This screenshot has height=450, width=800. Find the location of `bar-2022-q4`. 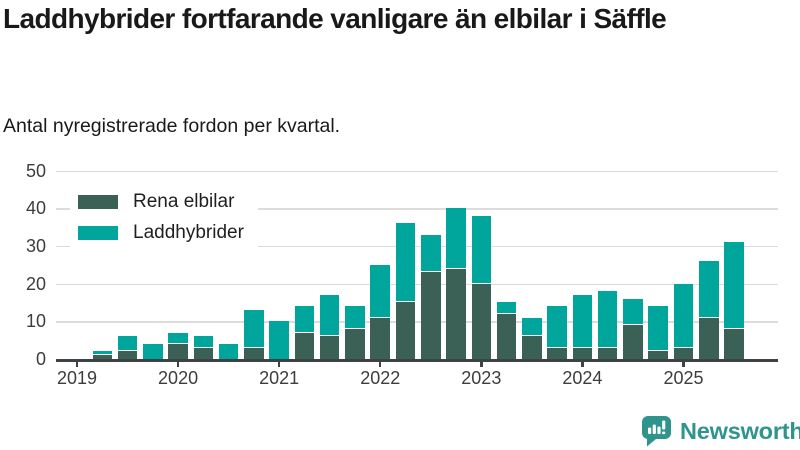

bar-2022-q4 is located at coordinates (456, 283).